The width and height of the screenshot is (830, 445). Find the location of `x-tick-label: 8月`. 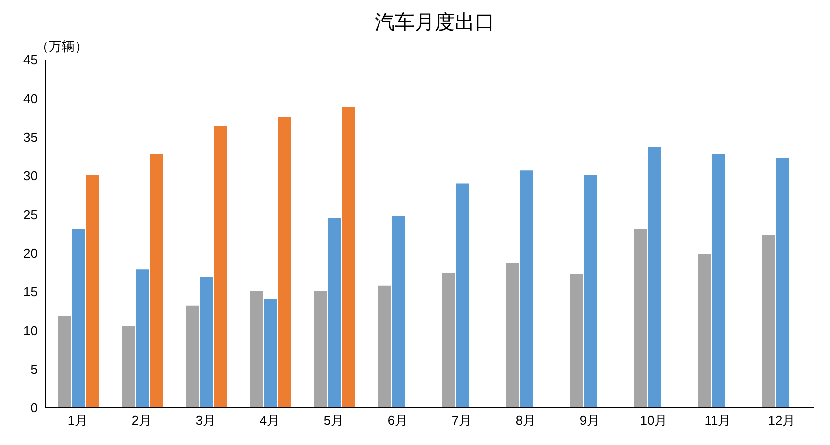

x-tick-label: 8月 is located at coordinates (526, 420).